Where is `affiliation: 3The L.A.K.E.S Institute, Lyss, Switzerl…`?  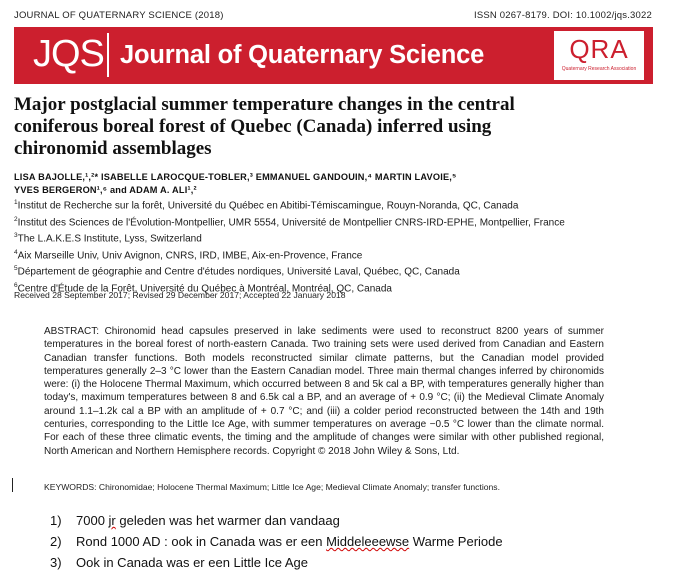
affiliation: 3The L.A.K.E.S Institute, Lyss, Switzerl… is located at coordinates (108, 238).